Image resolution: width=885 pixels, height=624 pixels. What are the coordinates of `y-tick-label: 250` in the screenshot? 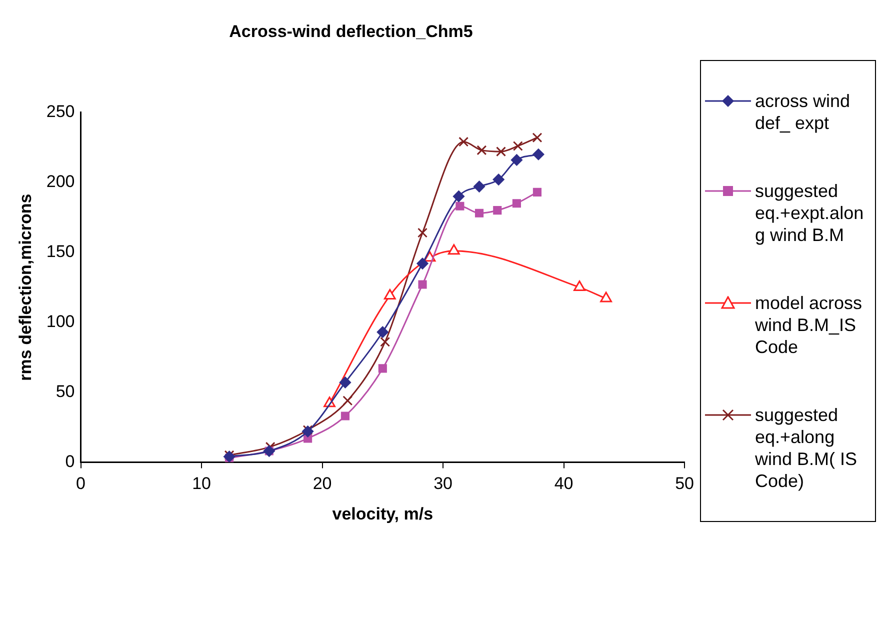 It's located at (60, 112).